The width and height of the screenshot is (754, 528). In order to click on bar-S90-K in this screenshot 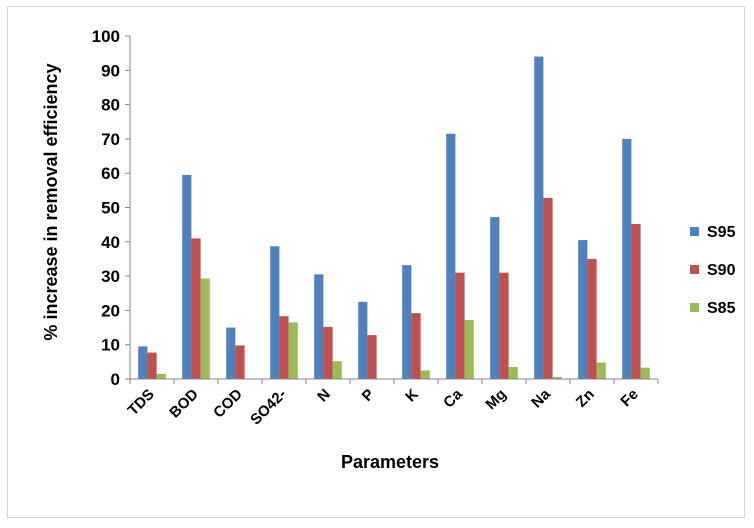, I will do `click(416, 346)`.